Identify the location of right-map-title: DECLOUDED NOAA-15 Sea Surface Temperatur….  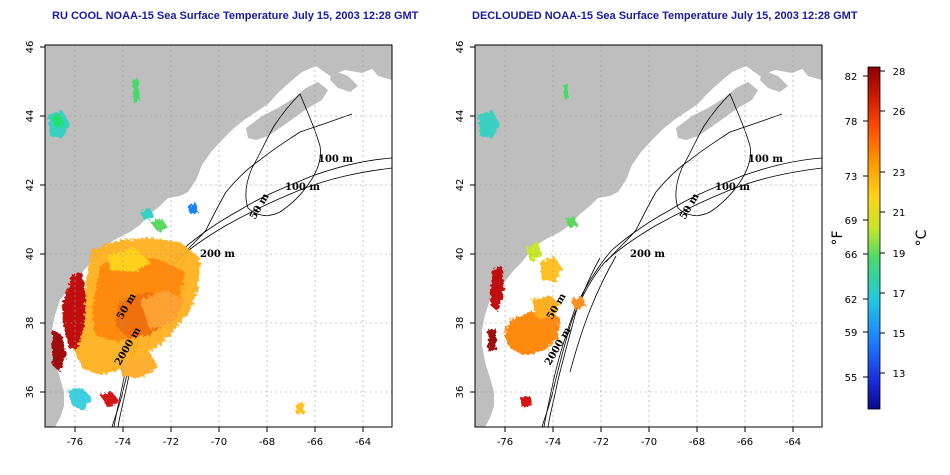
(665, 16).